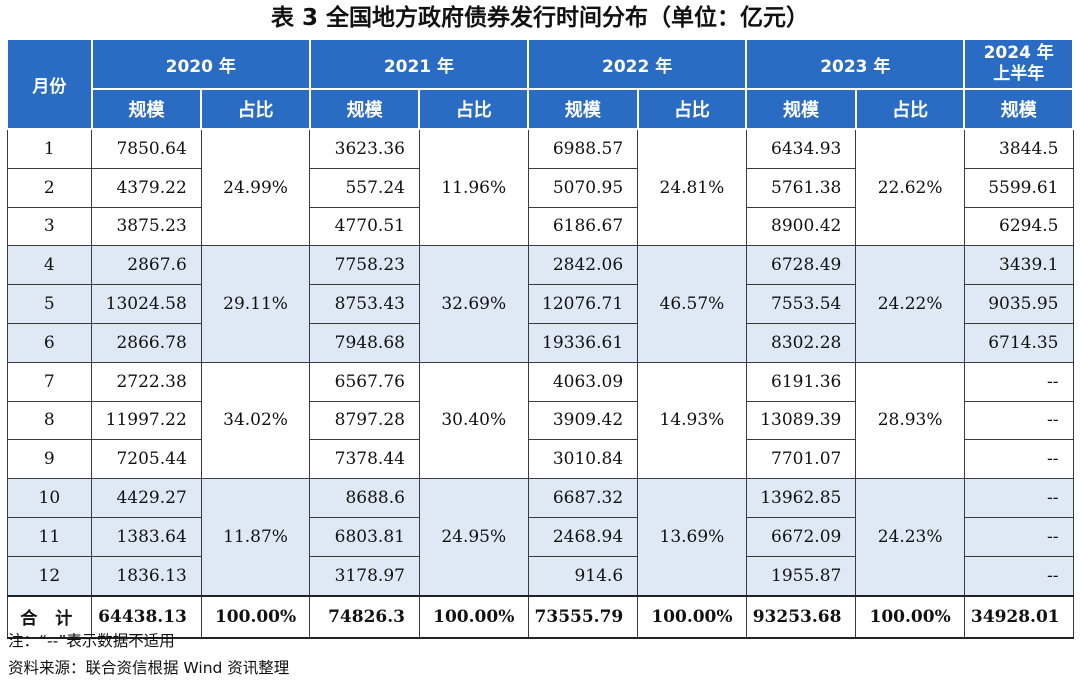  I want to click on scale-2023-cell: 5761.38, so click(801, 187).